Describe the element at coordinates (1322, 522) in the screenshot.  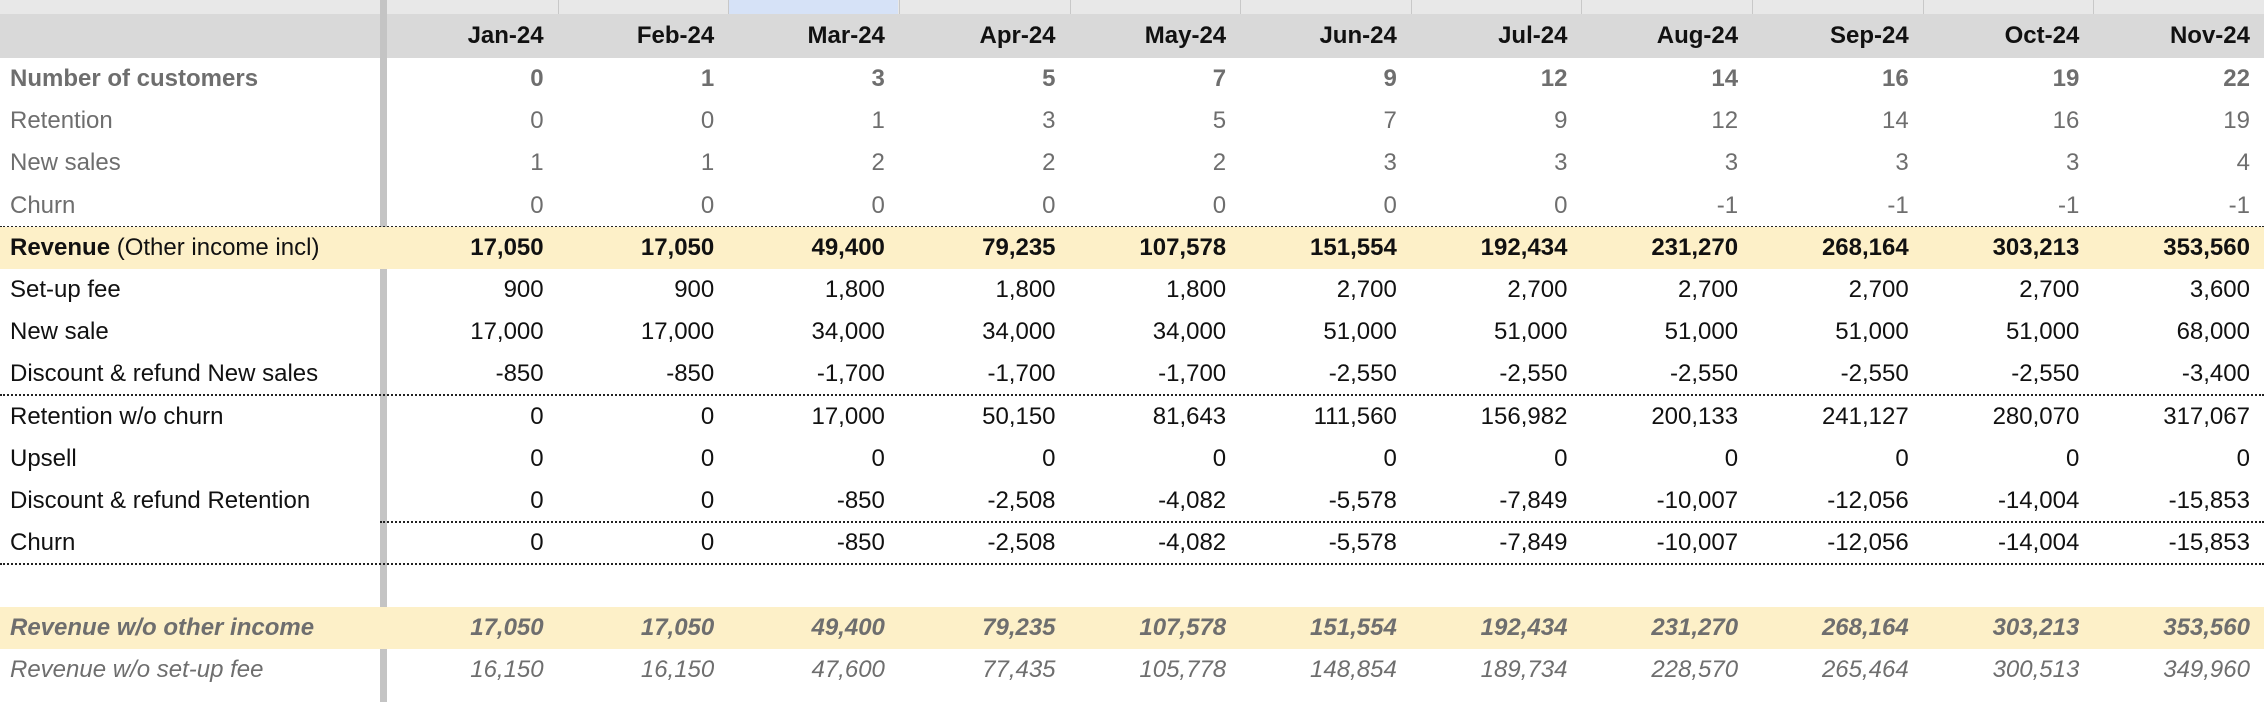
I see `dotted-border` at that location.